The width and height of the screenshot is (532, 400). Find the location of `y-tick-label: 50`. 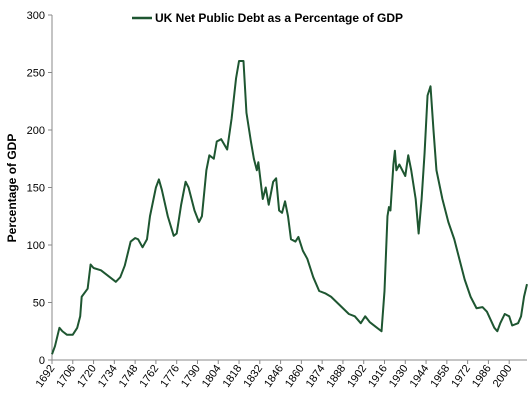

y-tick-label: 50 is located at coordinates (39, 304).